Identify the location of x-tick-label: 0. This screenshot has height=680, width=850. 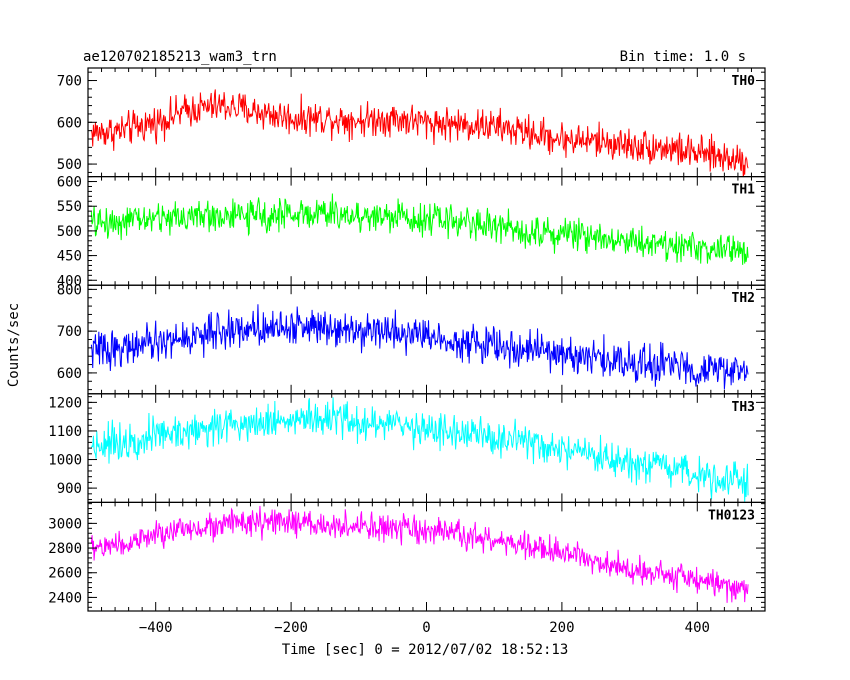
(426, 628).